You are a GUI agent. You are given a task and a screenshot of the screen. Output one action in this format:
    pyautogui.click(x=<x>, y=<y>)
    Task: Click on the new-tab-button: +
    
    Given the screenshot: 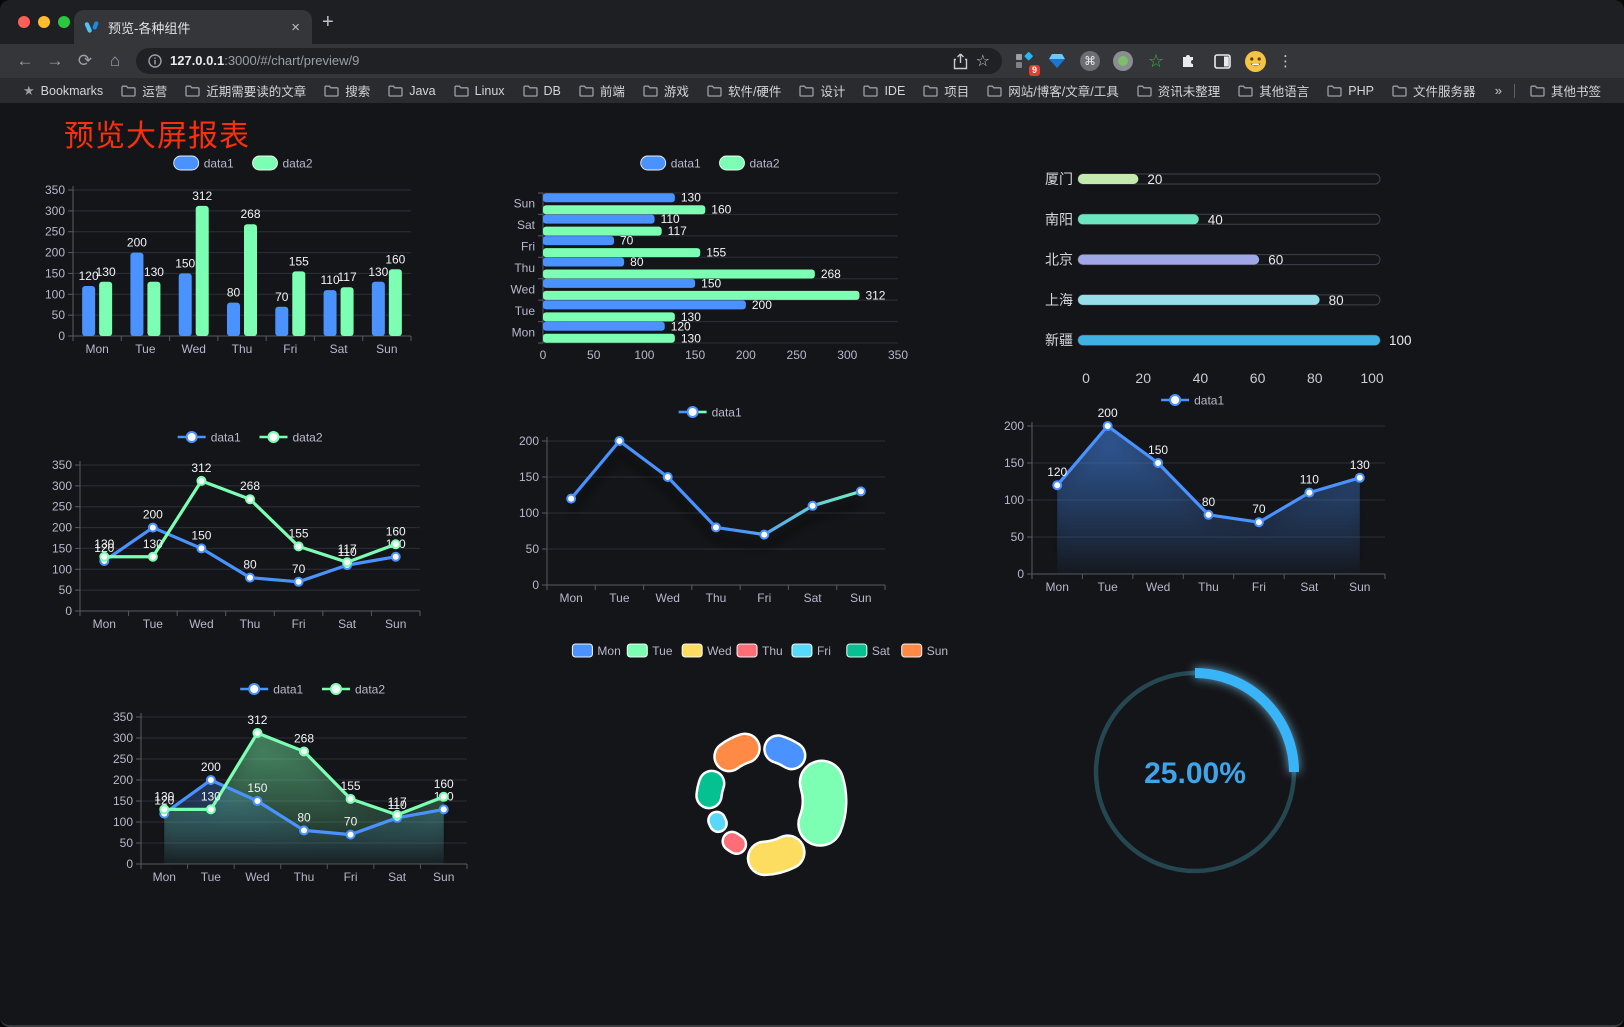 What is the action you would take?
    pyautogui.click(x=328, y=22)
    